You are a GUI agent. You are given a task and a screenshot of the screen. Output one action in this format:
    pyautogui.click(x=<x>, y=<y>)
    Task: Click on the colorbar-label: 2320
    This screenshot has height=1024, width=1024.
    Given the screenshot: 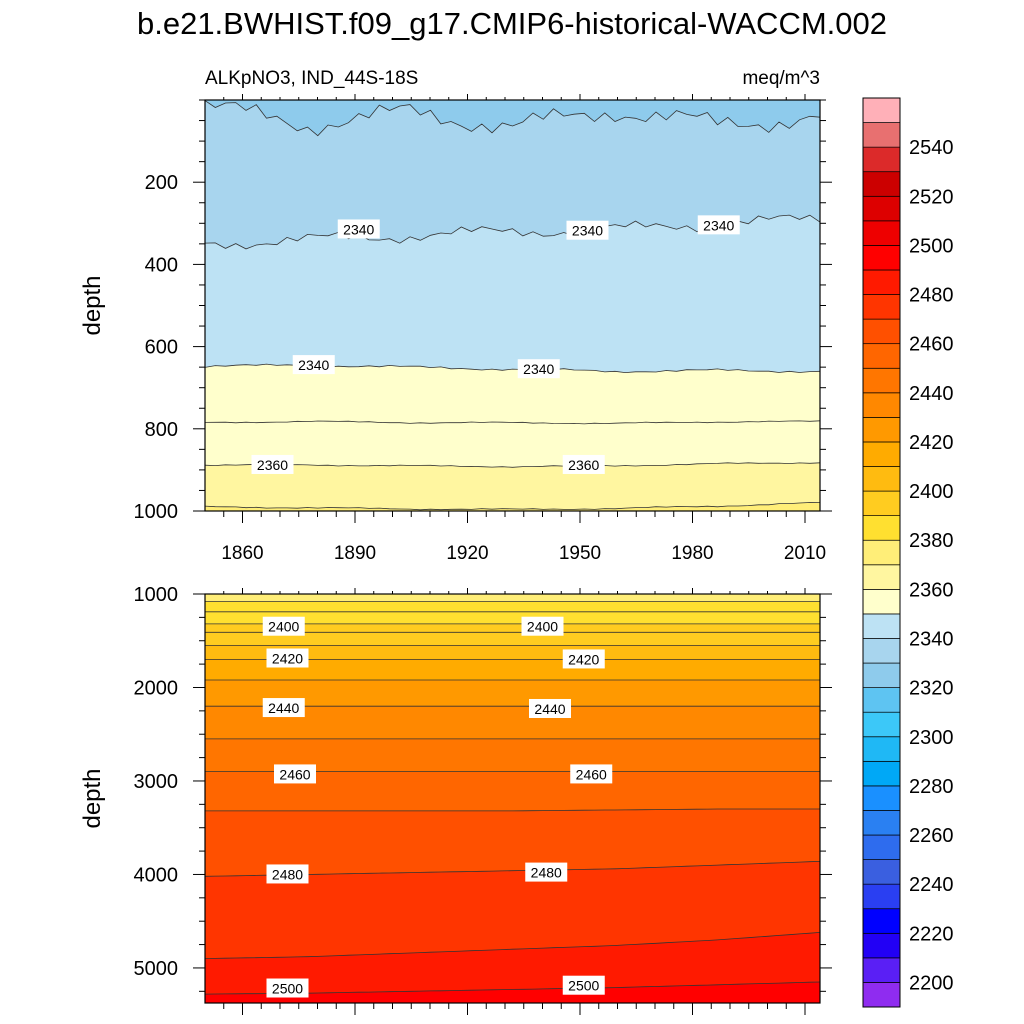 What is the action you would take?
    pyautogui.click(x=931, y=689)
    